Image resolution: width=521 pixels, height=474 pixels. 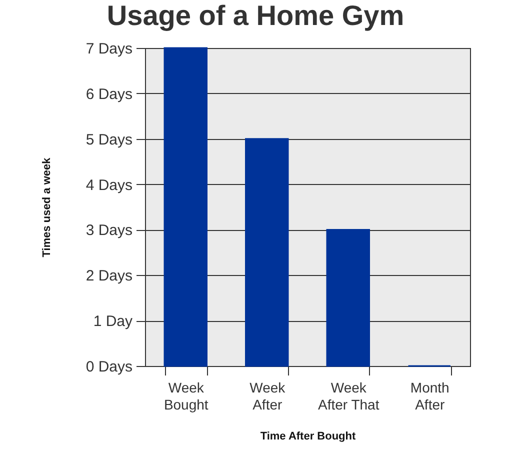 I want to click on y-axis-title: Times used a week, so click(x=46, y=207).